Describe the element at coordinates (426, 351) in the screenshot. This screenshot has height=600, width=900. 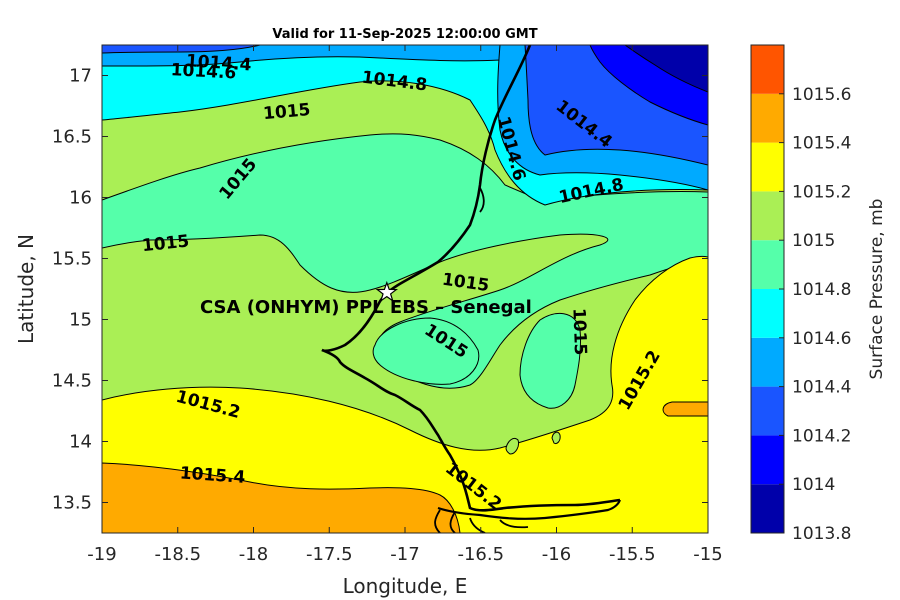
I see `band-1014.8-lake` at that location.